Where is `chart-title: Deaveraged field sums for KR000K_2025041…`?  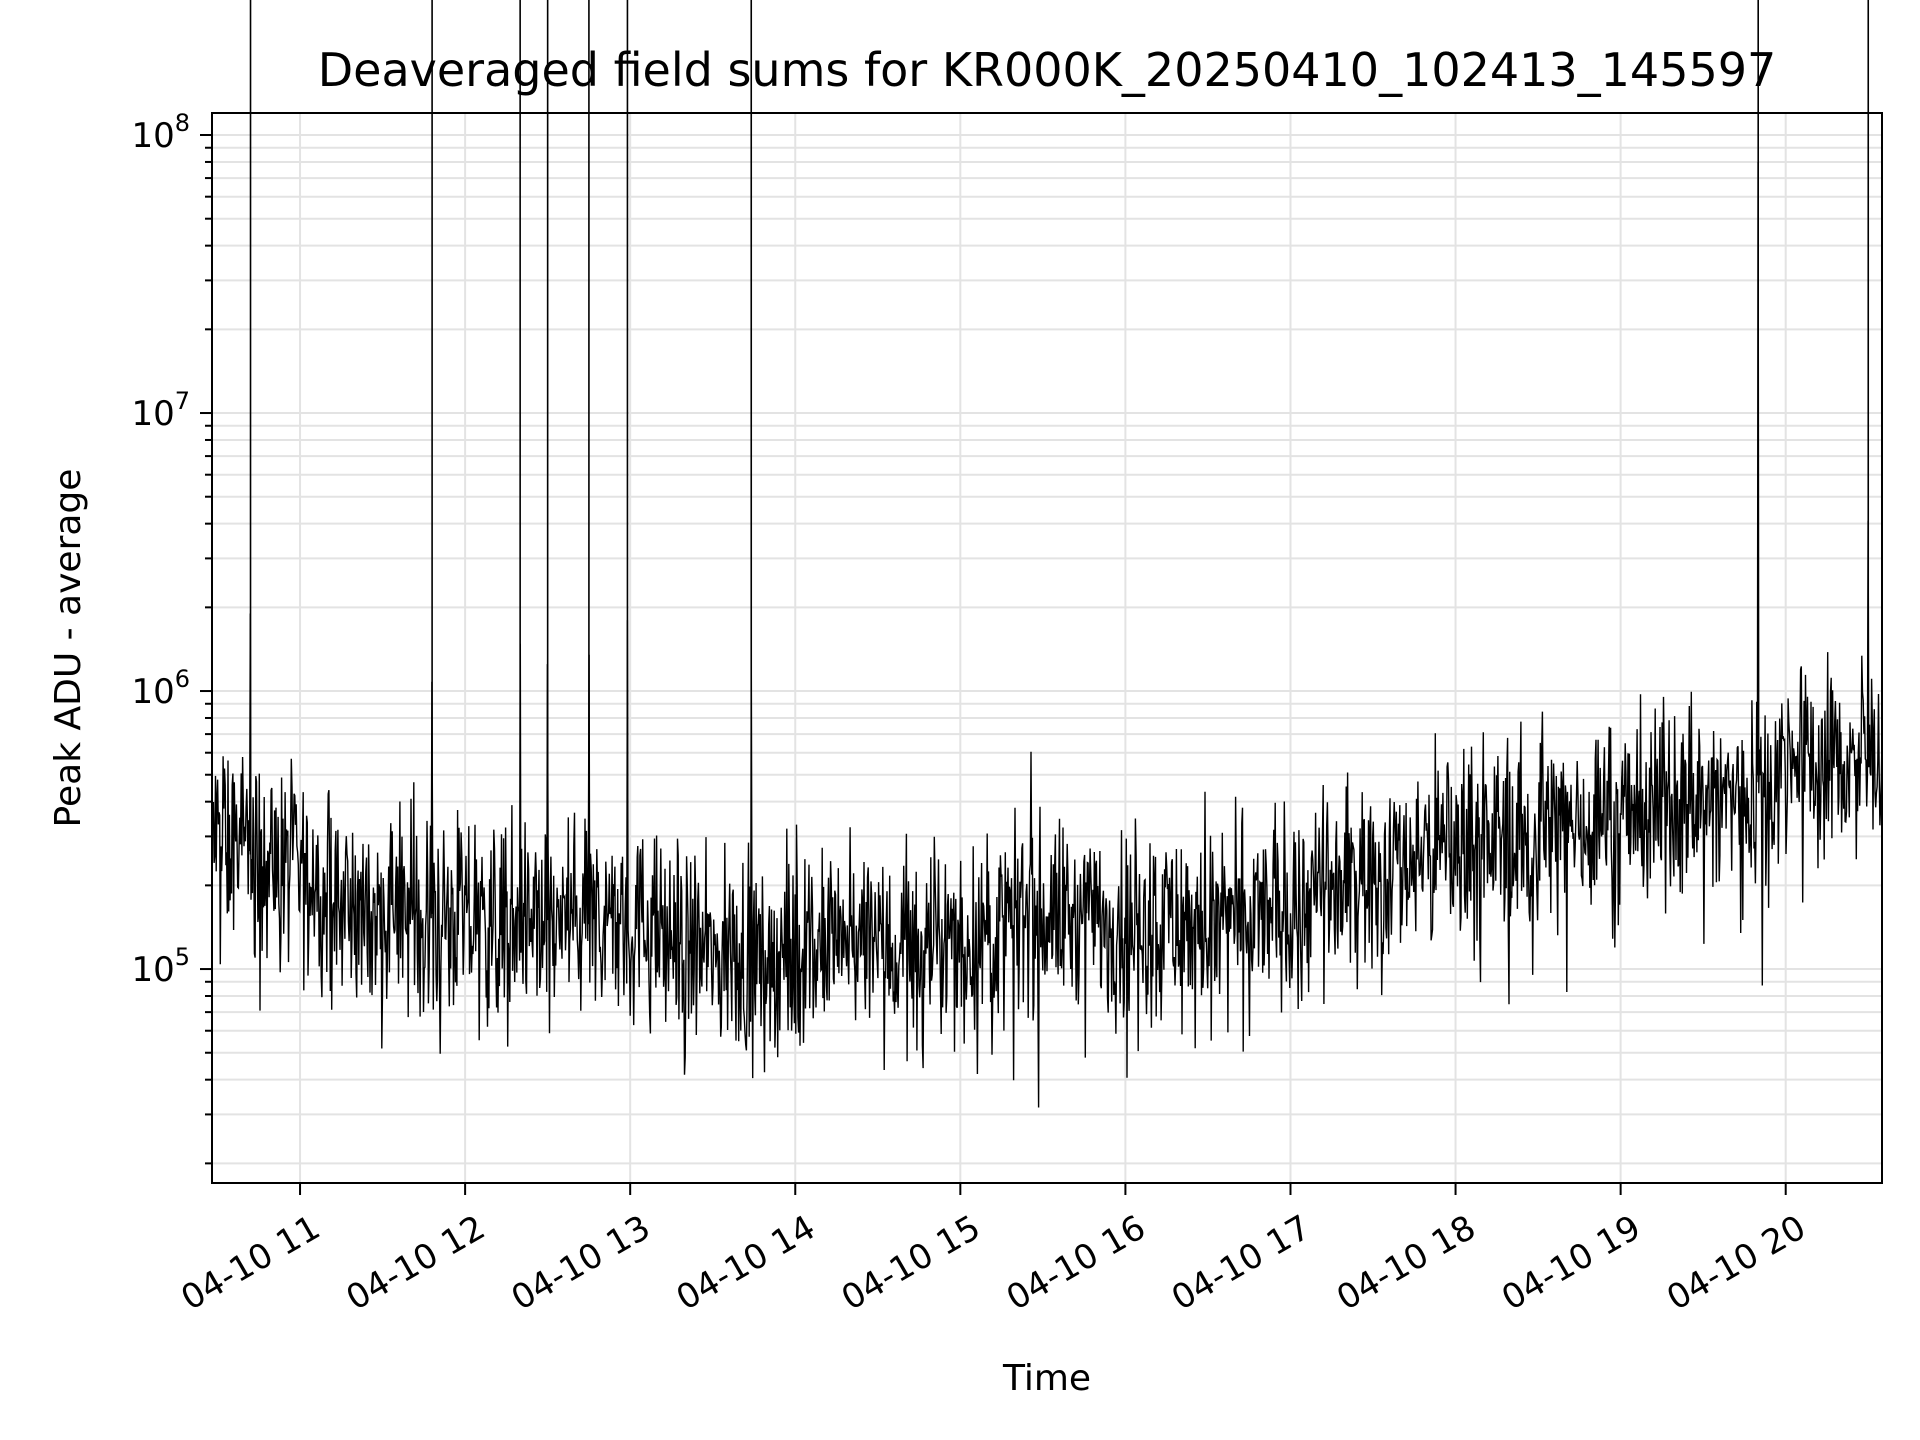
chart-title: Deaveraged field sums for KR000K_2025041… is located at coordinates (1047, 70).